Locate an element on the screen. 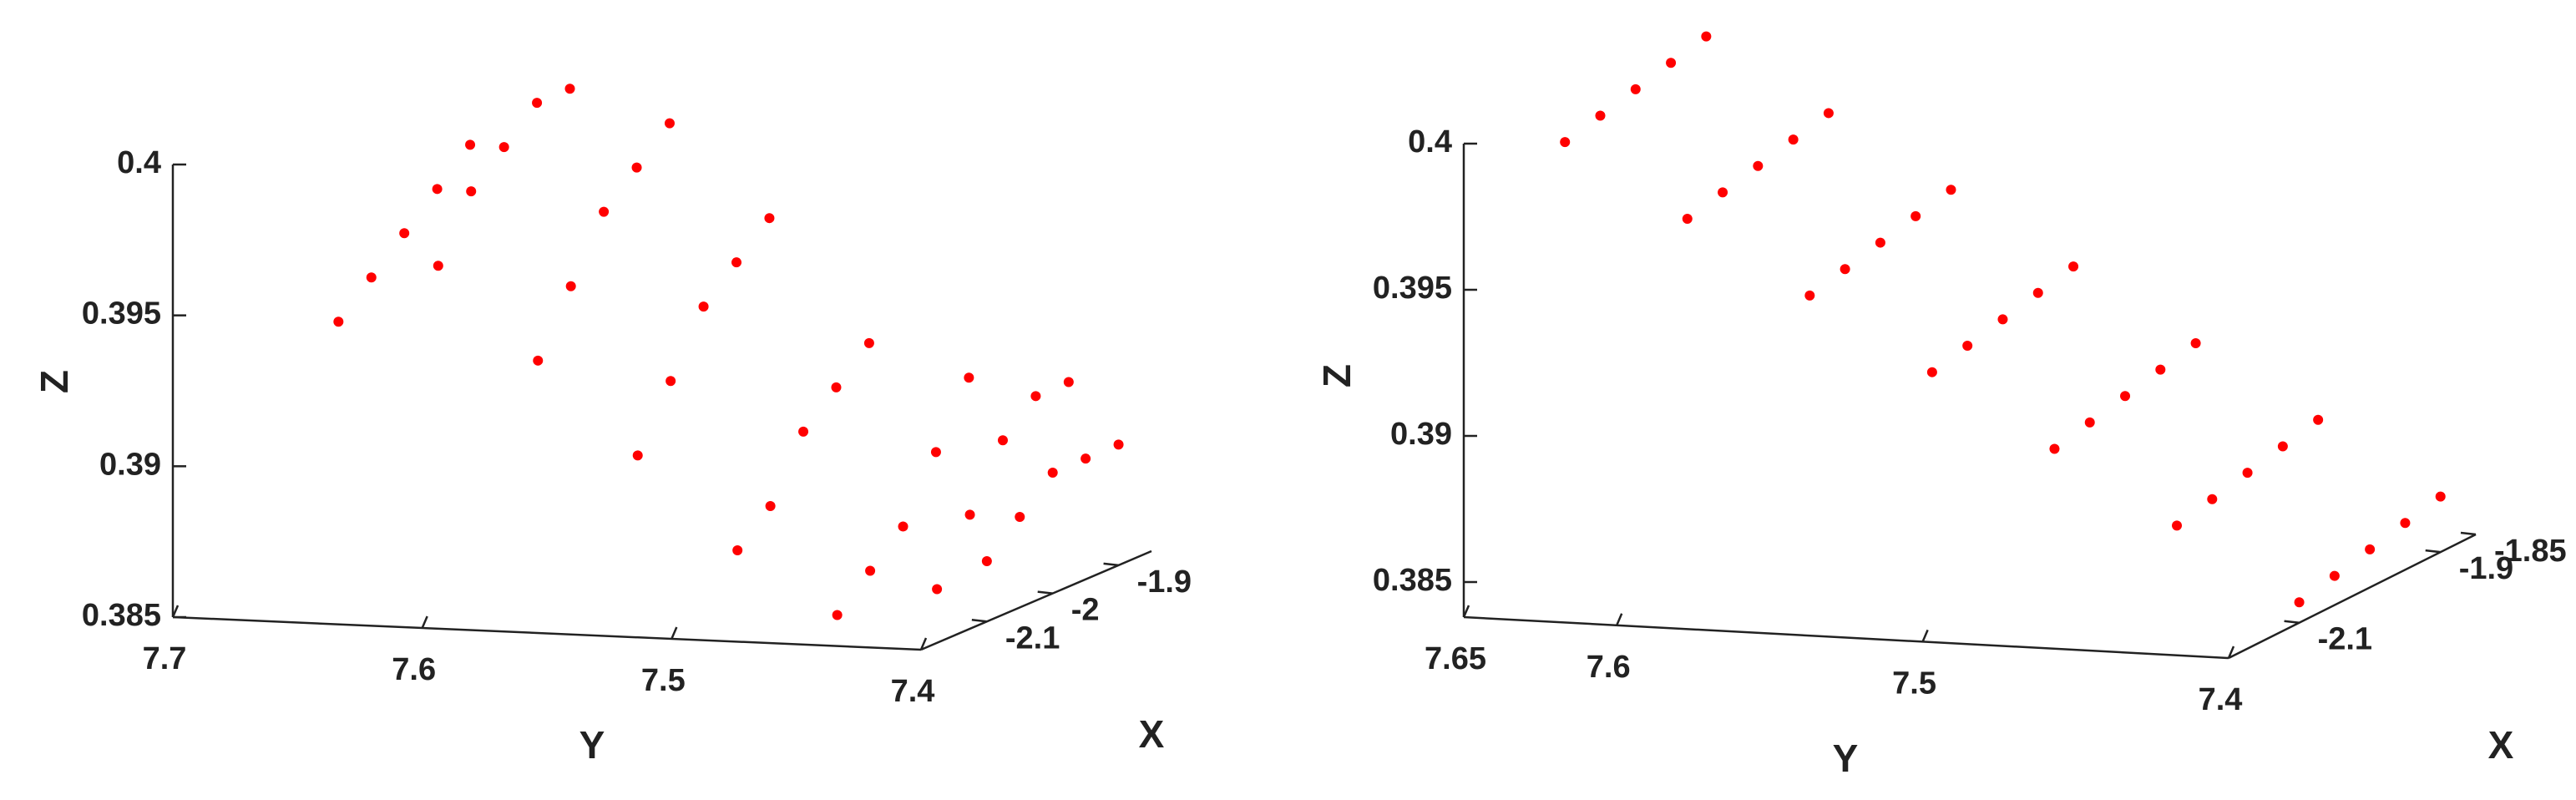  y-tick-label: 7.7 is located at coordinates (165, 658).